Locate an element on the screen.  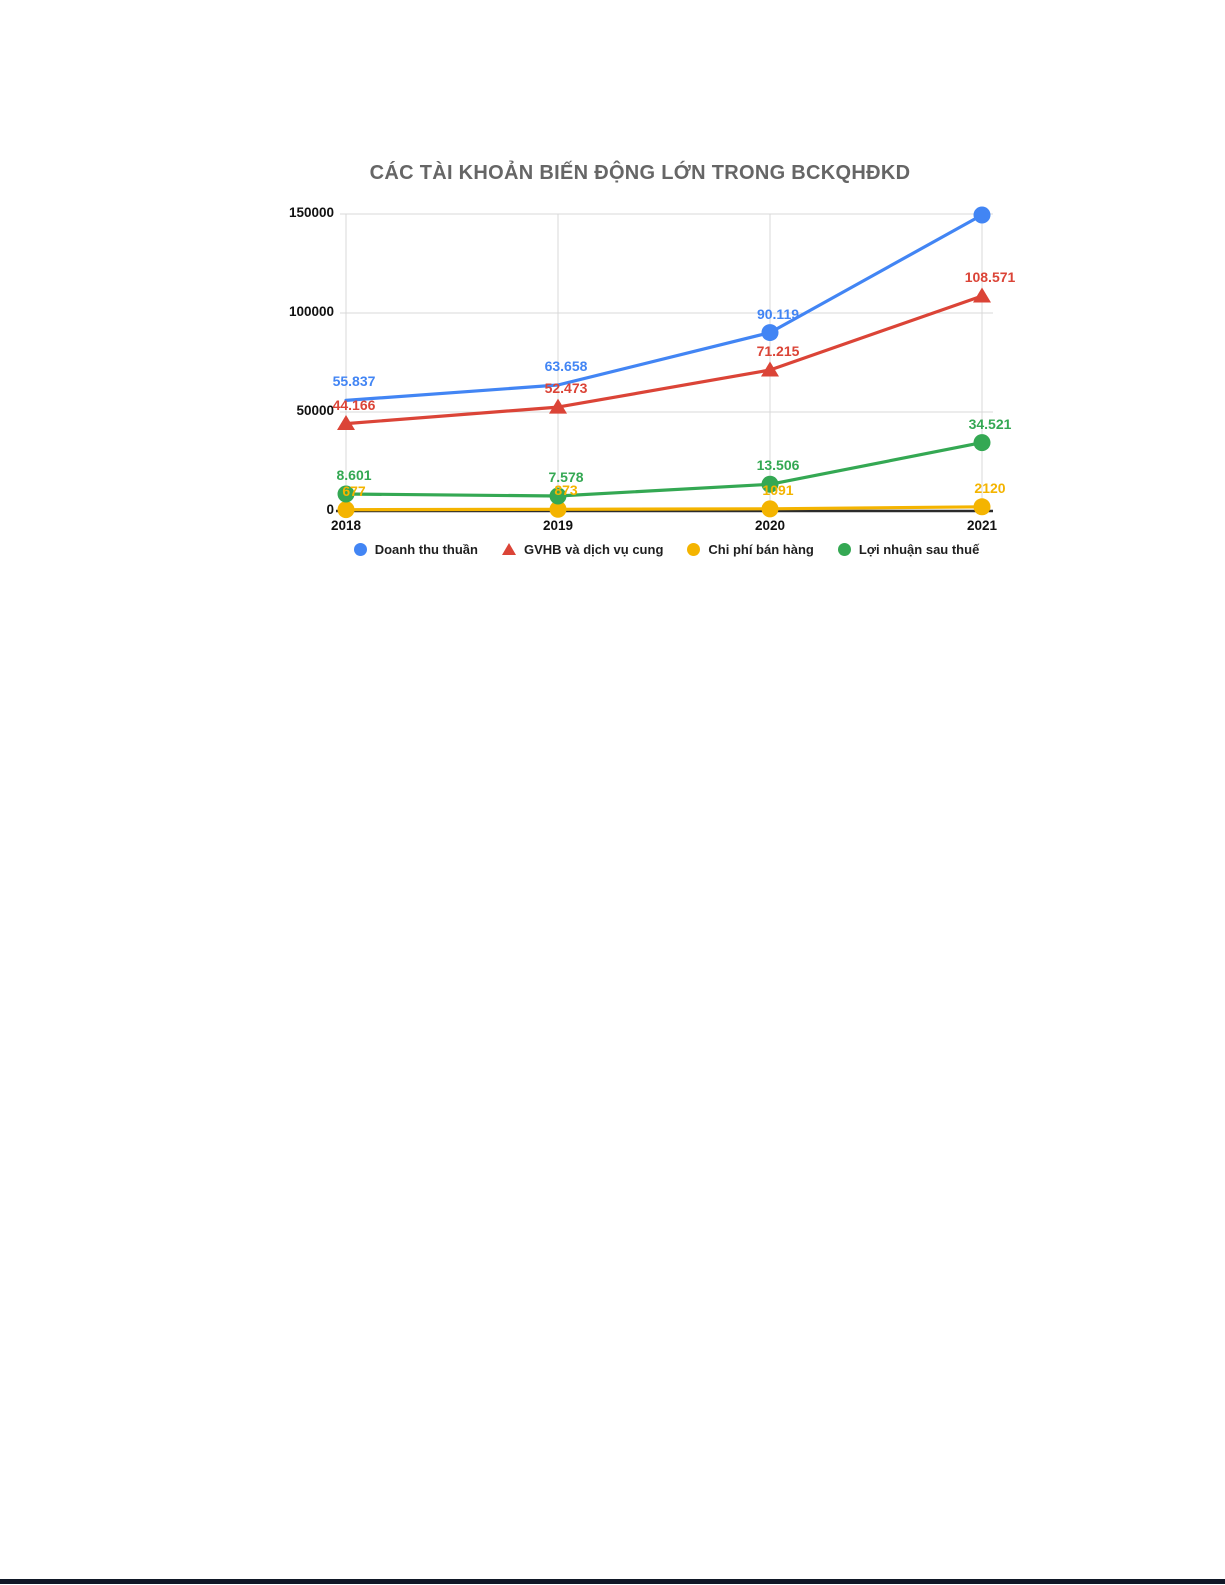
legend-item: Lợi nhuận sau thuế is located at coordinates (908, 549).